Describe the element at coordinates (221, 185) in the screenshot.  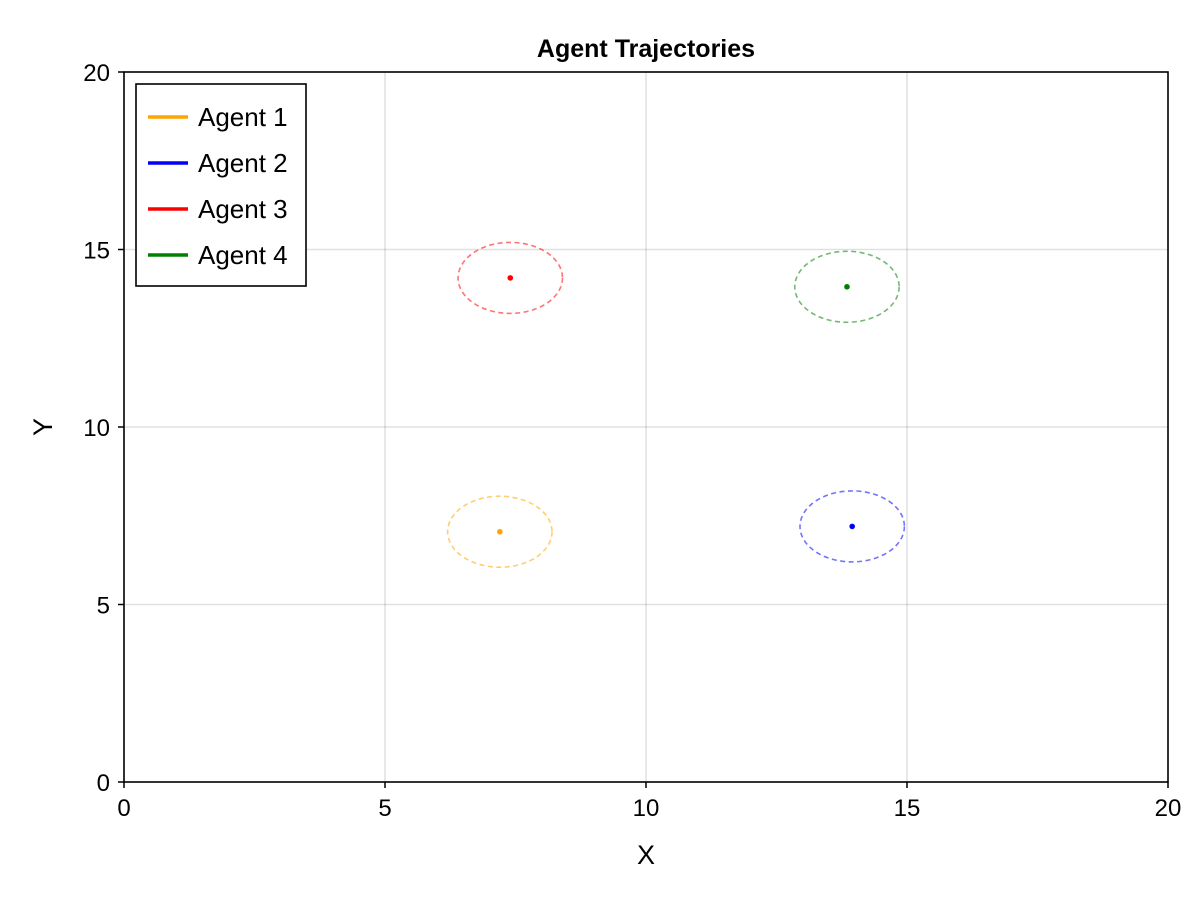
I see `legend: Agent 1 Agent 2 Agent 3 Agent 4` at that location.